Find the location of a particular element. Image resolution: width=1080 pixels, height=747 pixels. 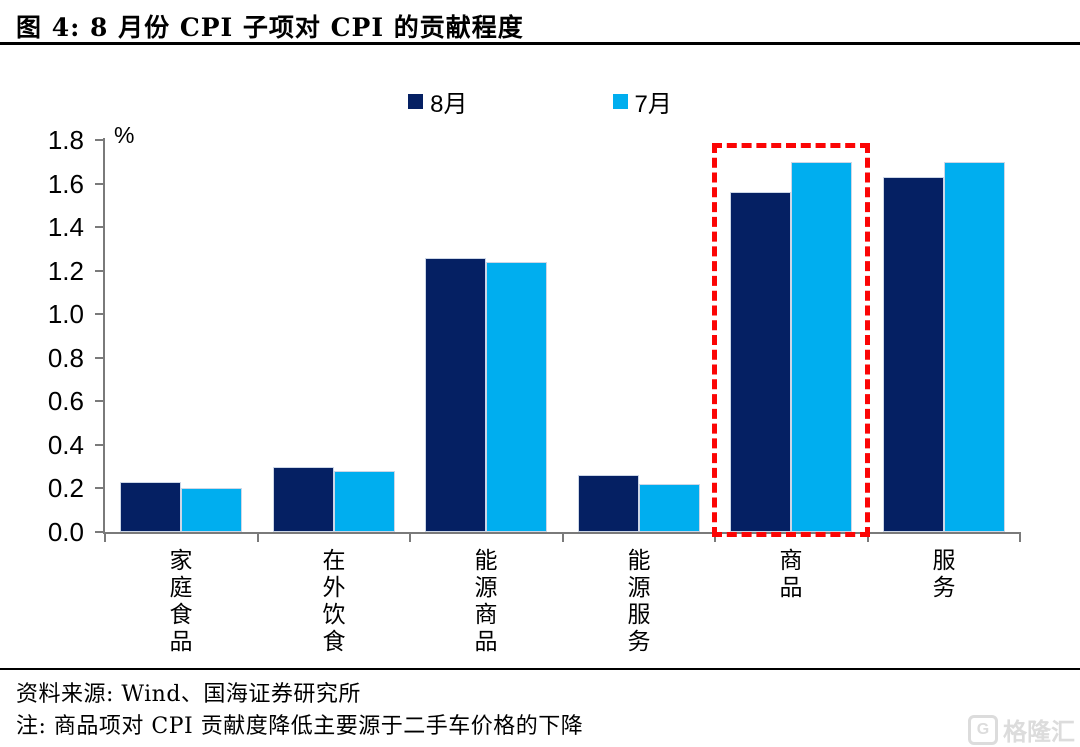

x-axis-line is located at coordinates (562, 533).